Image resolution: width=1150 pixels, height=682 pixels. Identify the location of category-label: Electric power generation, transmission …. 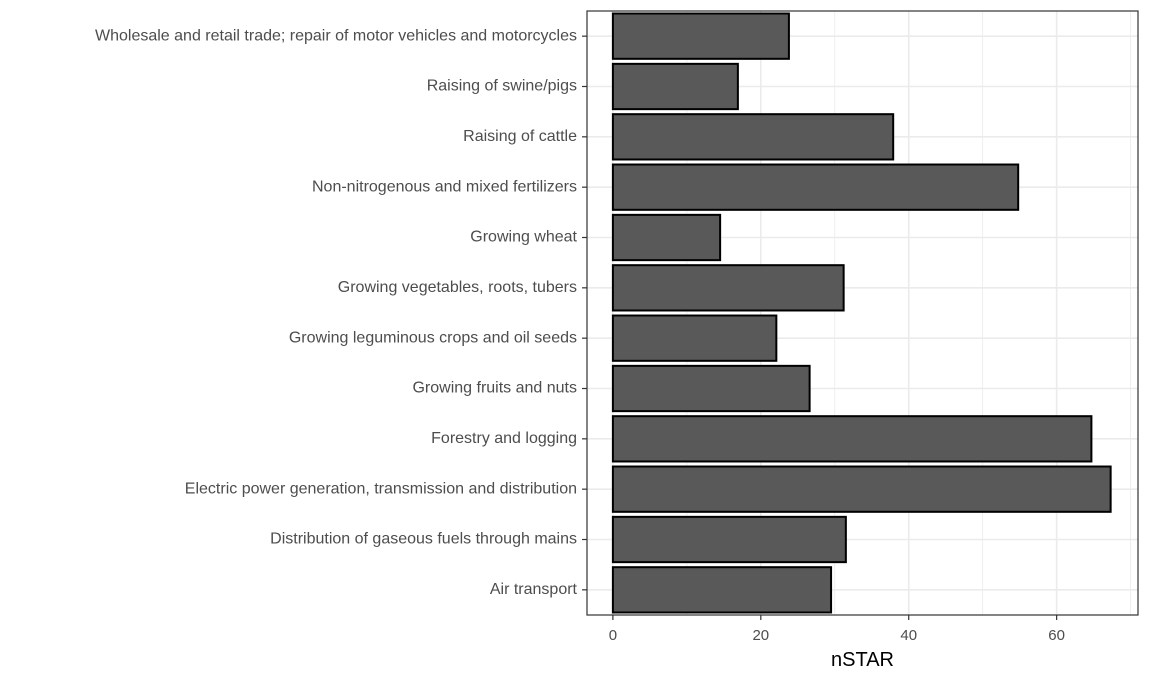
(381, 488).